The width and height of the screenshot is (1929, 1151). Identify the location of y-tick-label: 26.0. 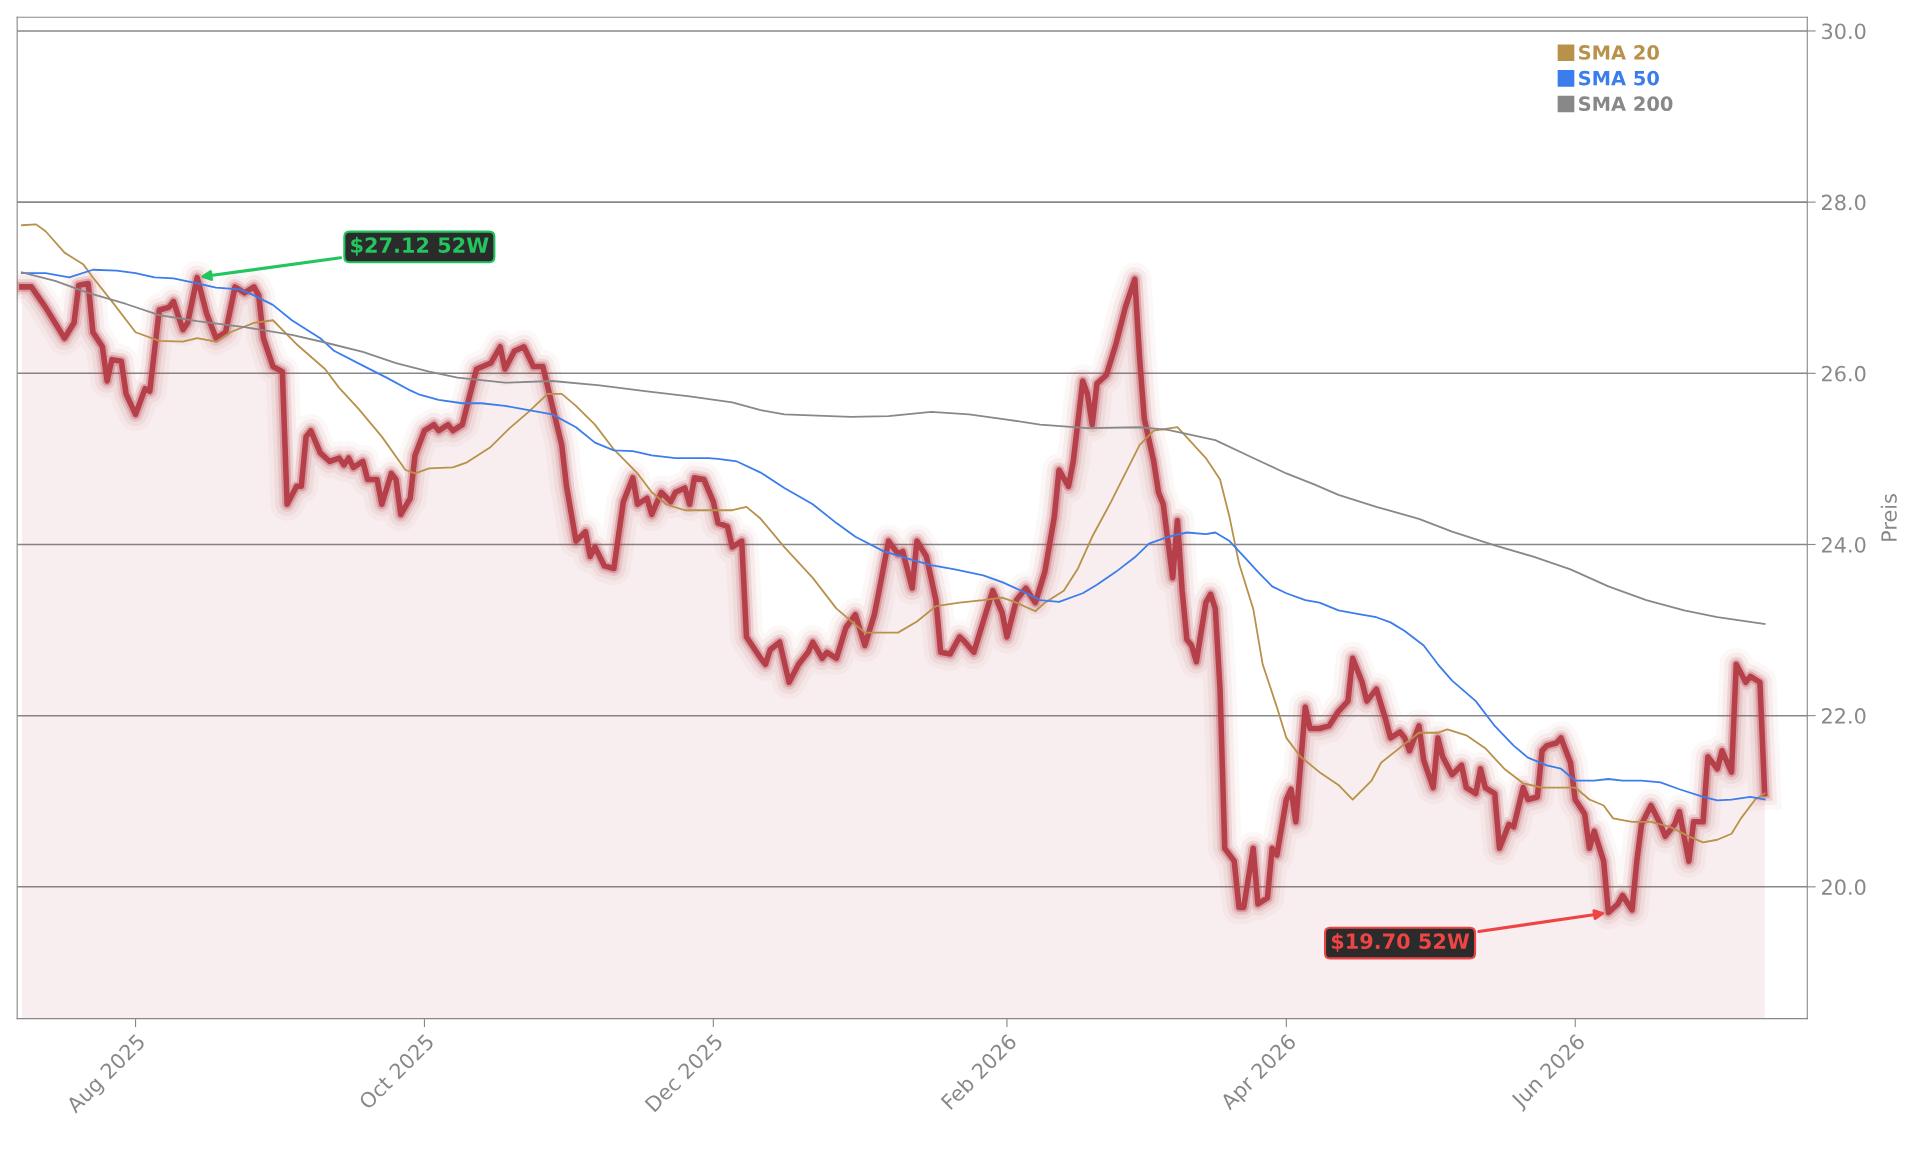
(1844, 373).